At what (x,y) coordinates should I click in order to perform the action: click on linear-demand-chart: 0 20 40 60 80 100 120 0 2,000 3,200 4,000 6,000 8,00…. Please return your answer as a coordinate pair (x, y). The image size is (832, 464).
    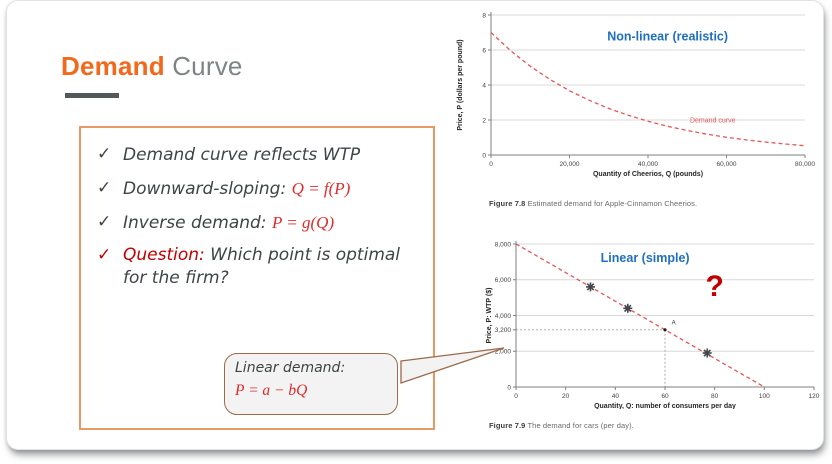
    Looking at the image, I should click on (653, 325).